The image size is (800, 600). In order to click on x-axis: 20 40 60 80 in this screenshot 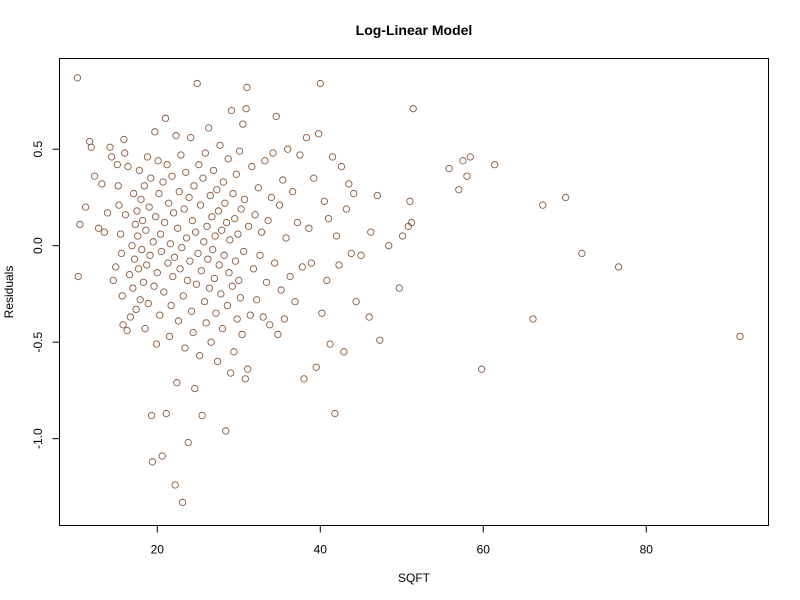, I will do `click(402, 541)`.